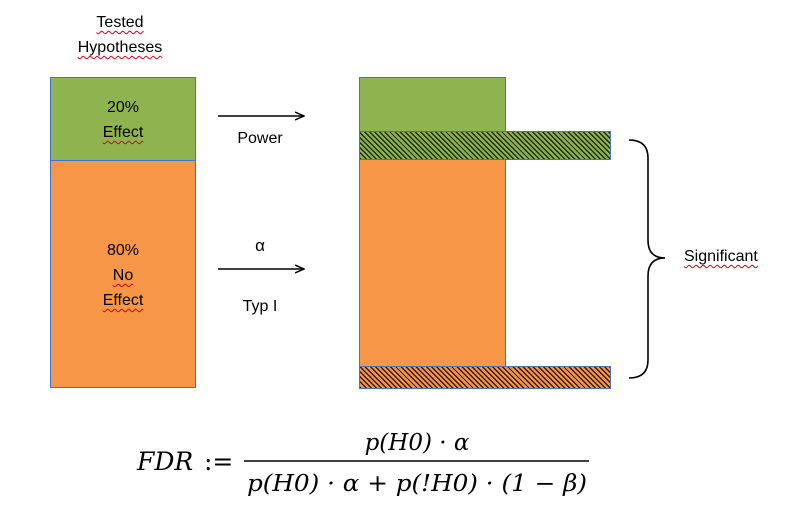  Describe the element at coordinates (485, 145) in the screenshot. I see `true-positive-hatch` at that location.